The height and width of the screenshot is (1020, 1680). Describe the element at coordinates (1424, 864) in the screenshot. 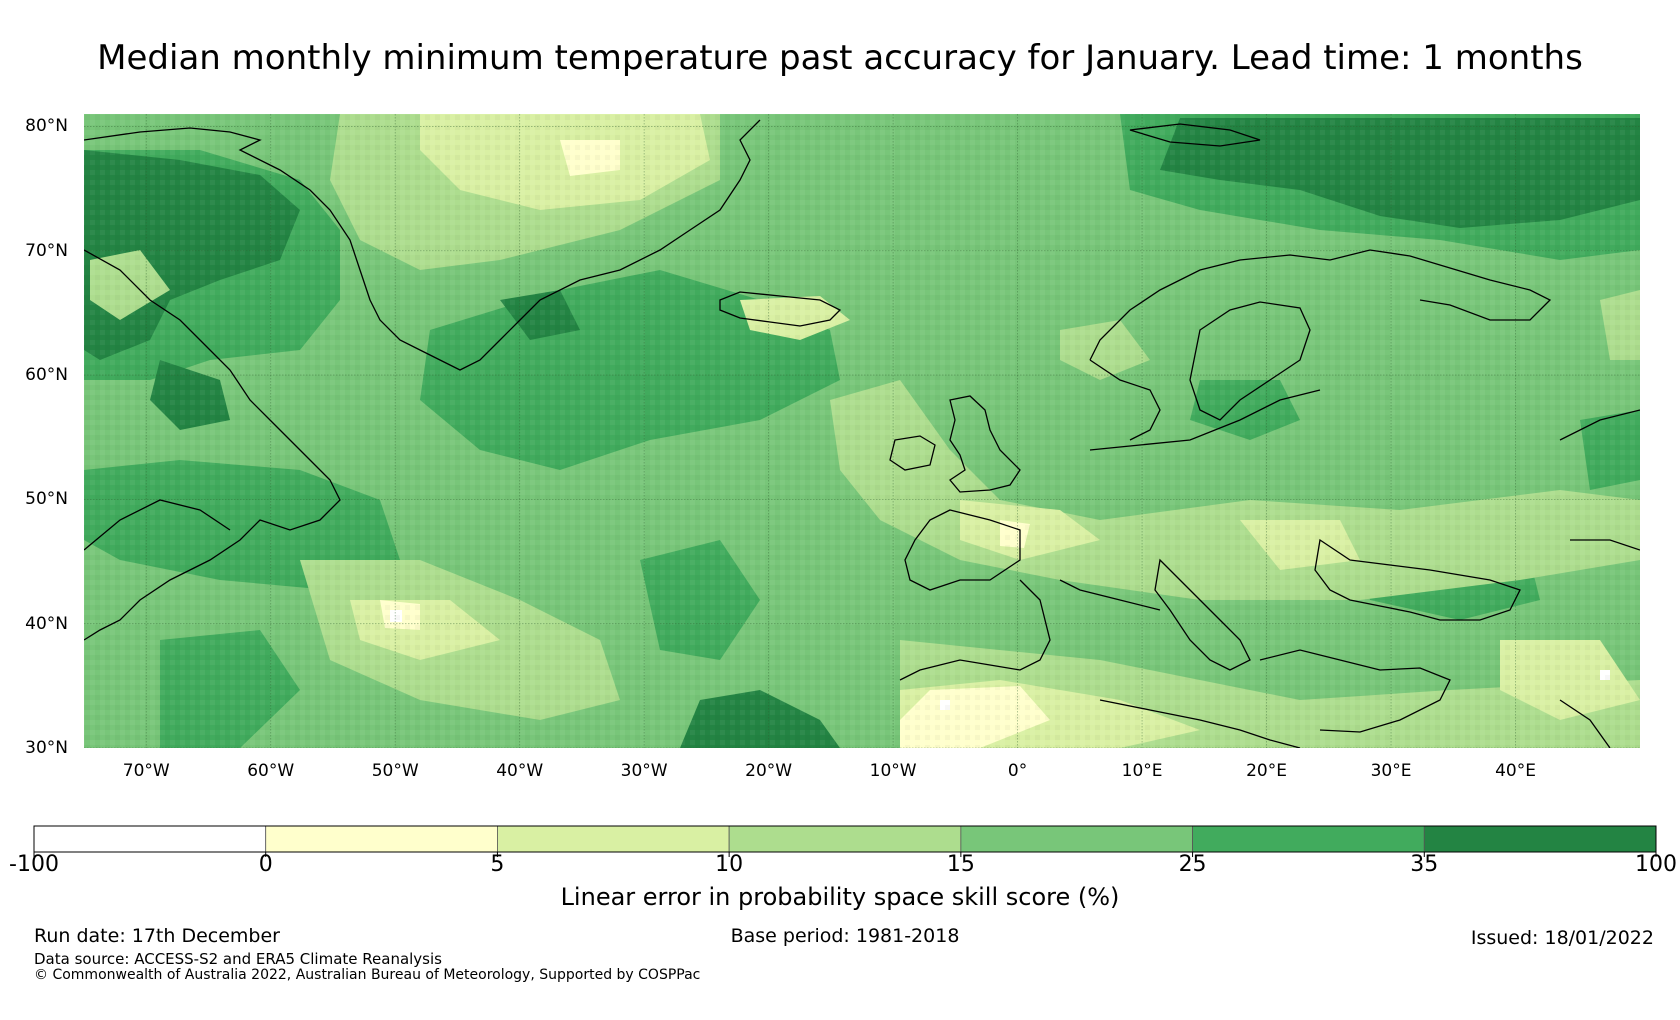

I see `colorbar-tick-label: 35` at that location.